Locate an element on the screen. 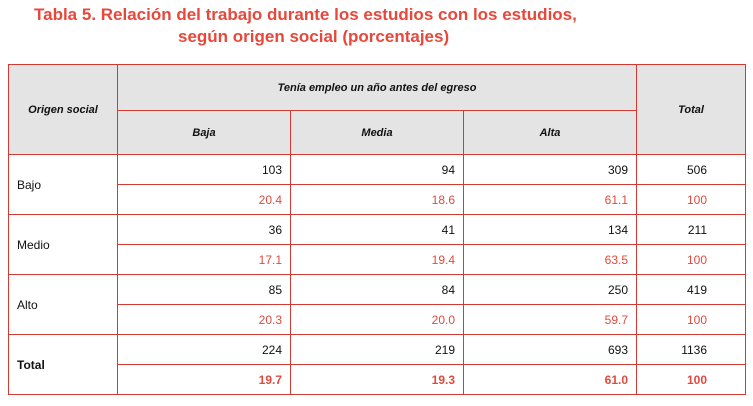  cell-percent: 18.6 is located at coordinates (377, 199).